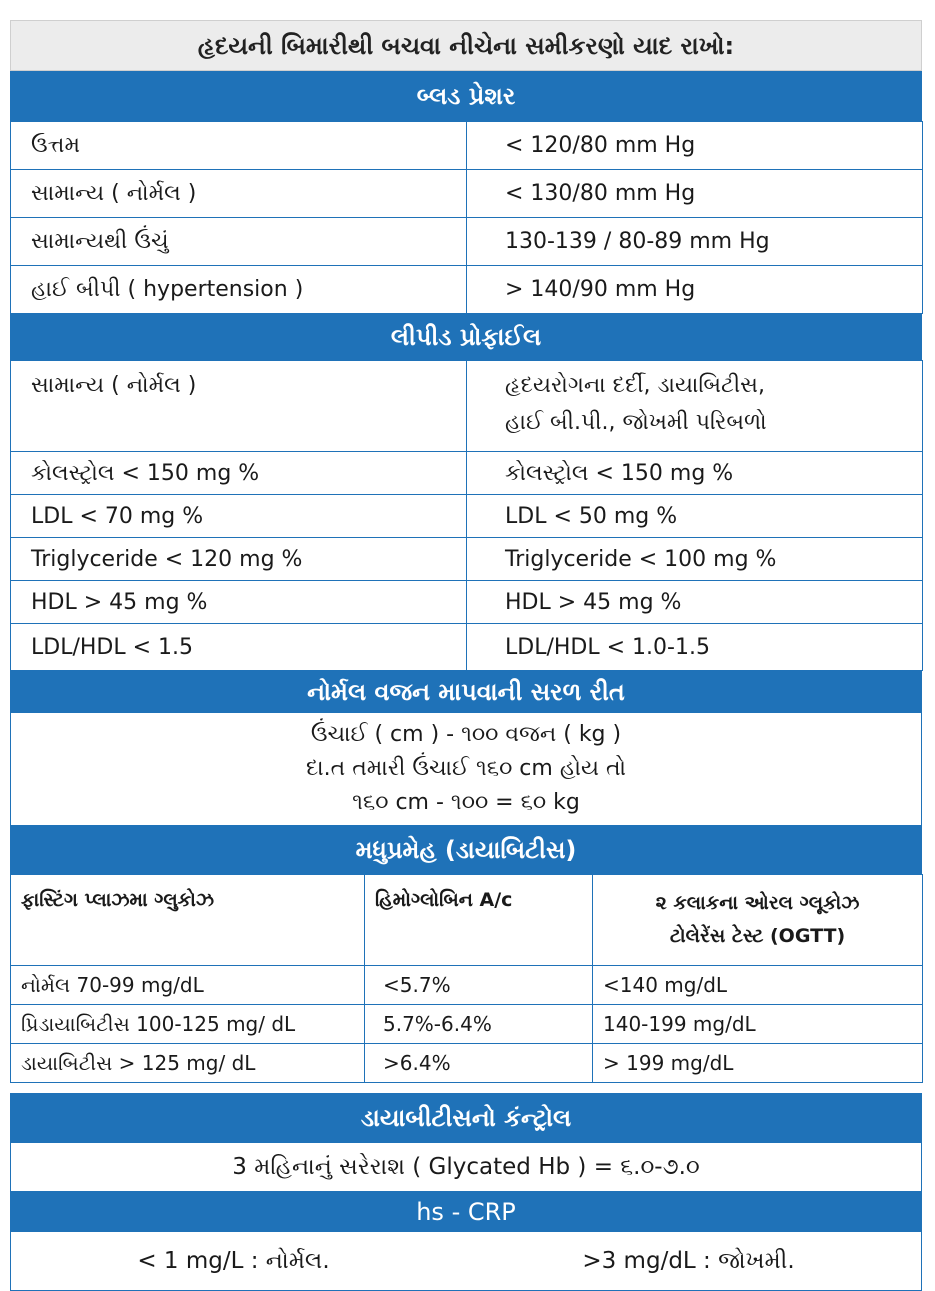 This screenshot has width=935, height=1291. What do you see at coordinates (466, 692) in the screenshot?
I see `weight-header: નોર્મલ વજન માપવાની સરળ રીત` at bounding box center [466, 692].